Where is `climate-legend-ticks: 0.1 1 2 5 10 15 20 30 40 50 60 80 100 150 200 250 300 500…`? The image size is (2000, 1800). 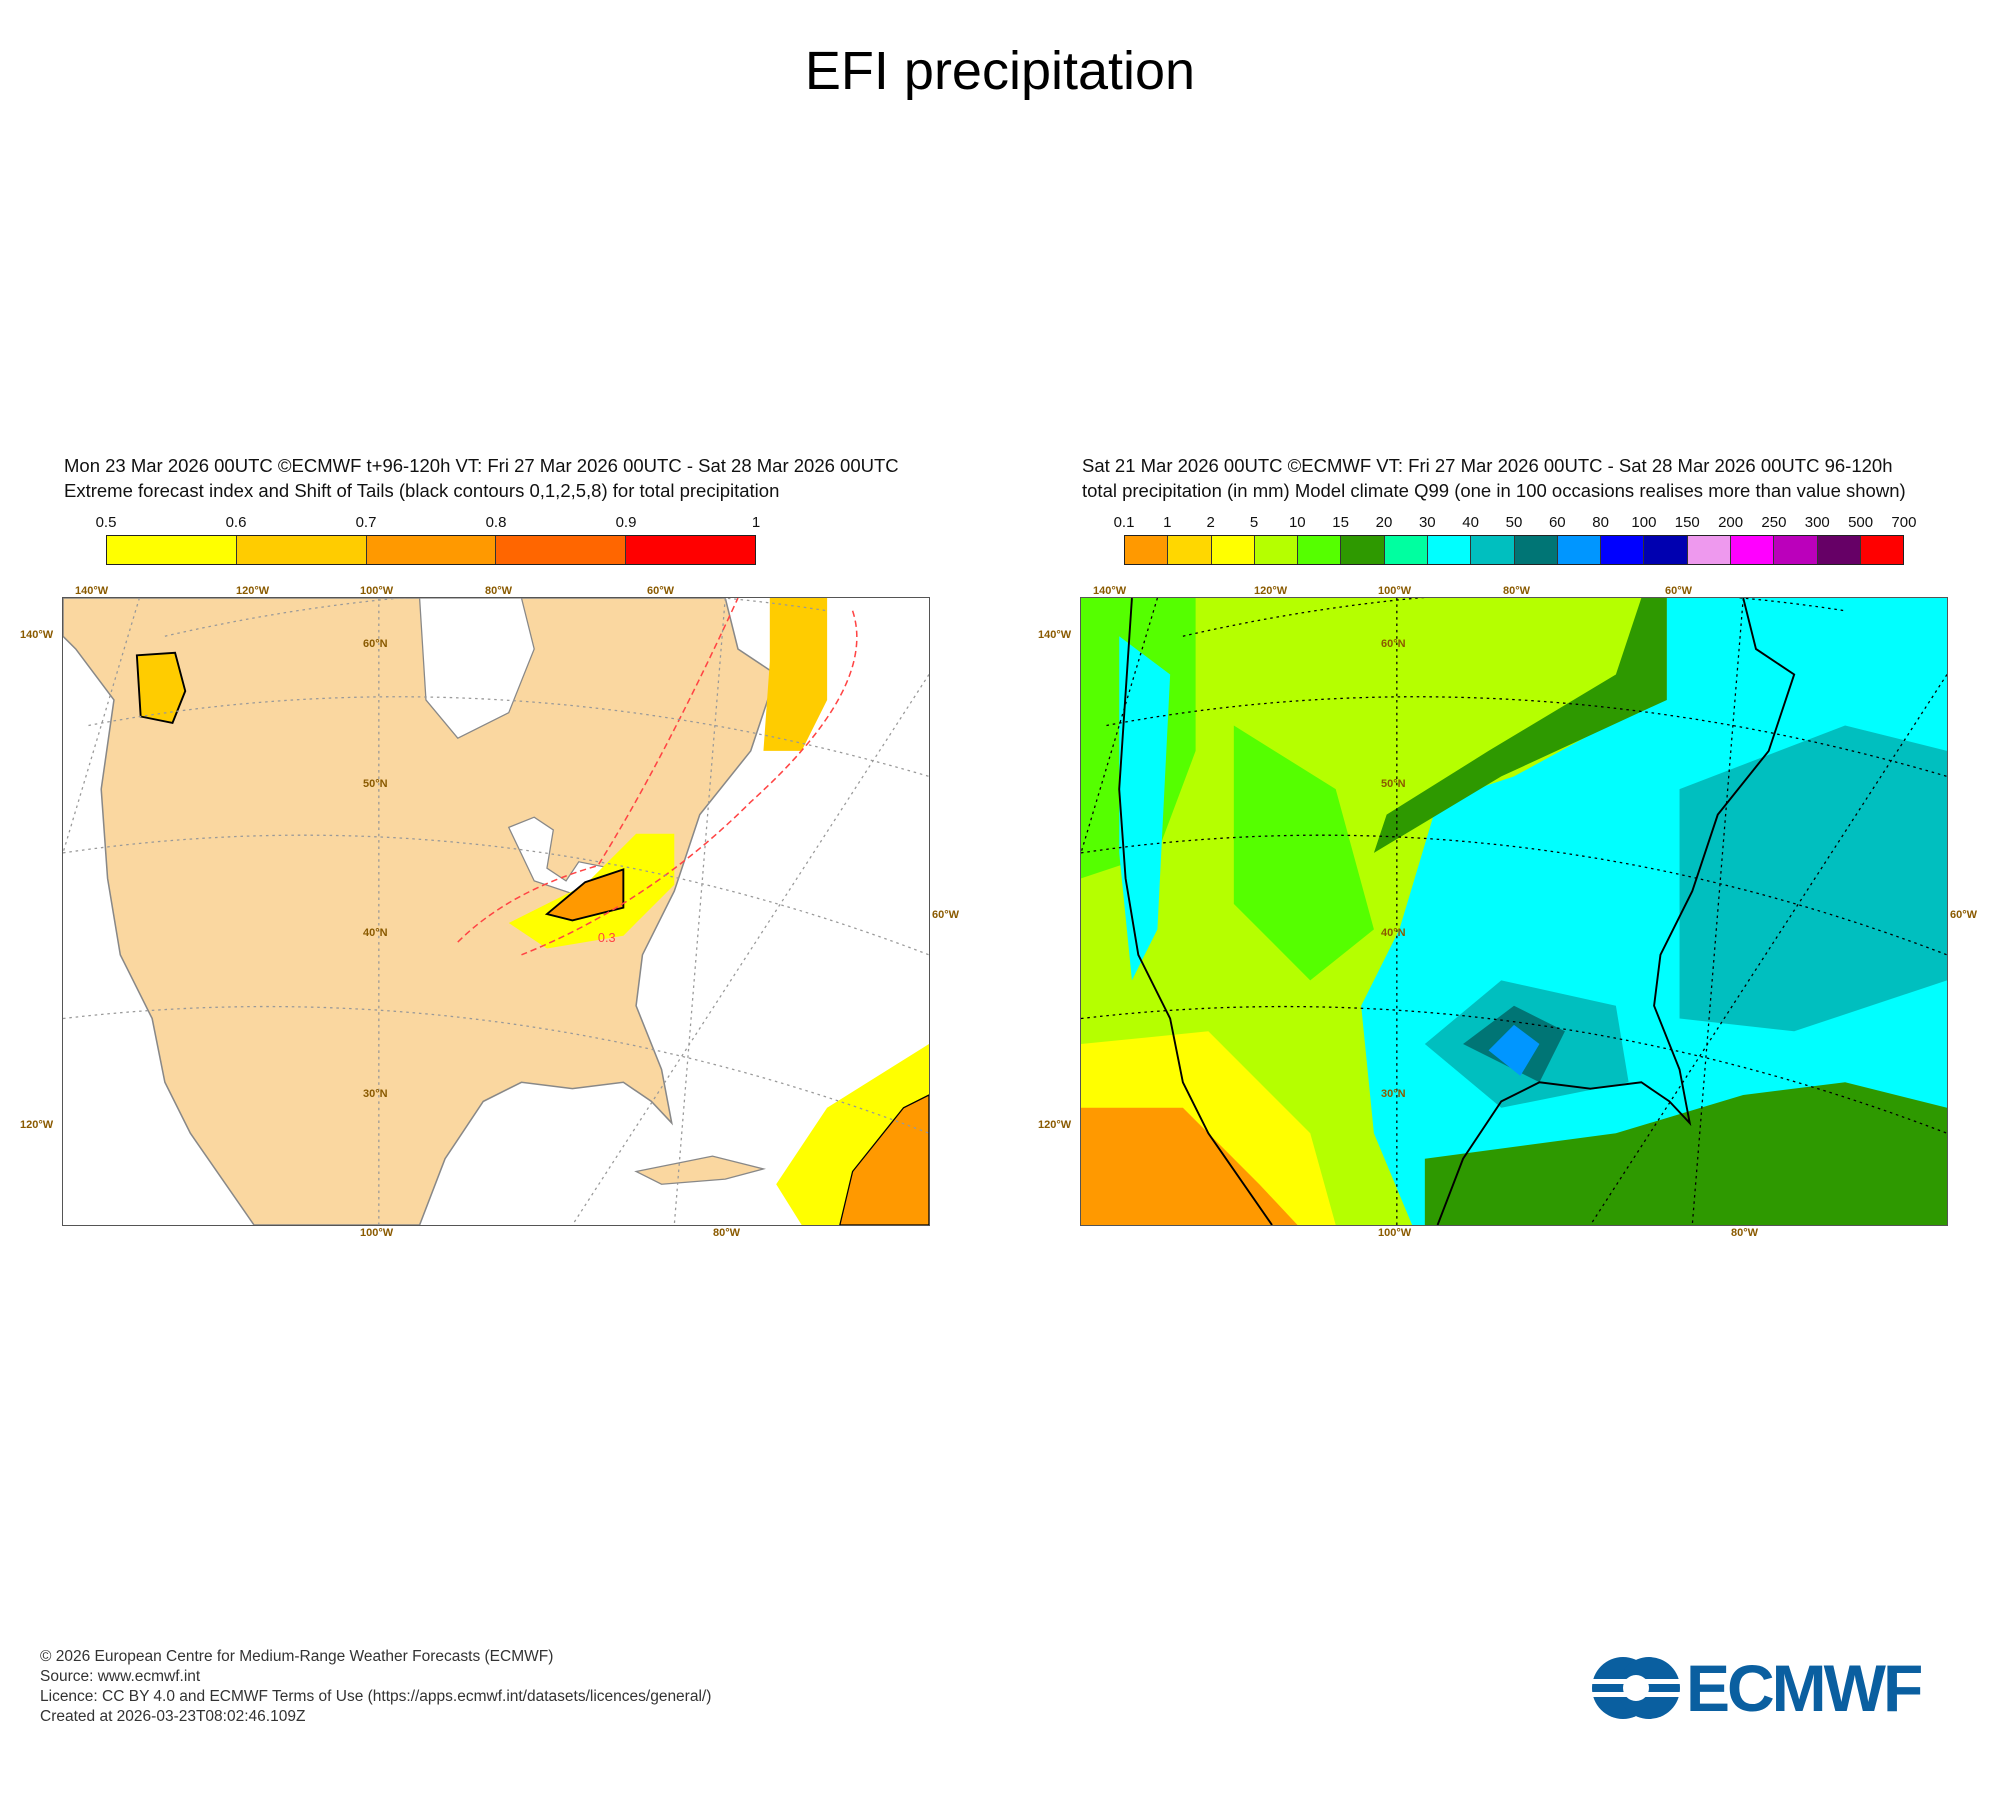
climate-legend-ticks: 0.1 1 2 5 10 15 20 30 40 50 60 80 100 150 200 250 300 500… is located at coordinates (1515, 522).